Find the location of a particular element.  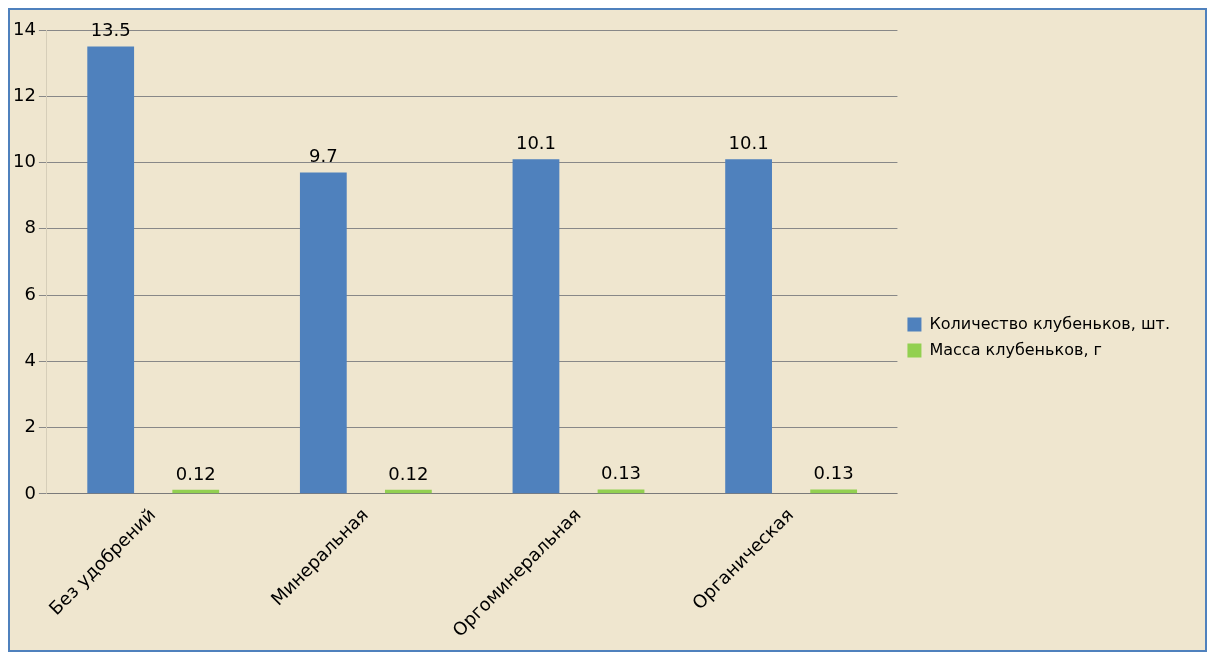

data-label: 13.5 is located at coordinates (110, 30).